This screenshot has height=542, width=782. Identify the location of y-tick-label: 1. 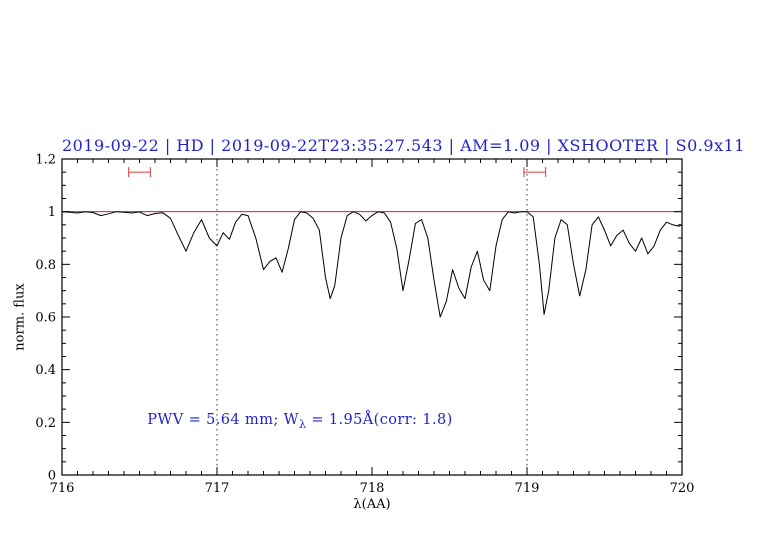
(52, 212).